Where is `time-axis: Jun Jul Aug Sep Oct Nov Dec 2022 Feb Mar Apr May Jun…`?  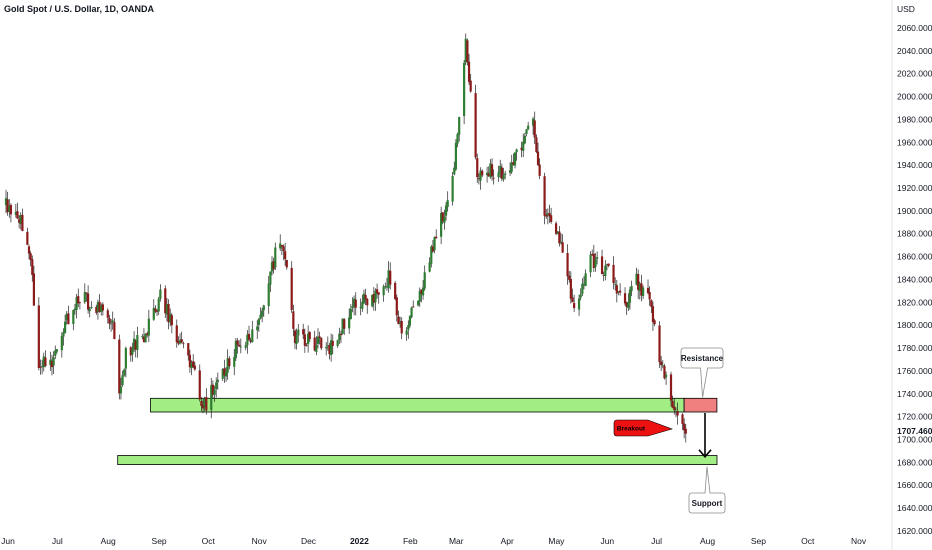 time-axis: Jun Jul Aug Sep Oct Nov Dec 2022 Feb Mar Apr May Jun… is located at coordinates (434, 541).